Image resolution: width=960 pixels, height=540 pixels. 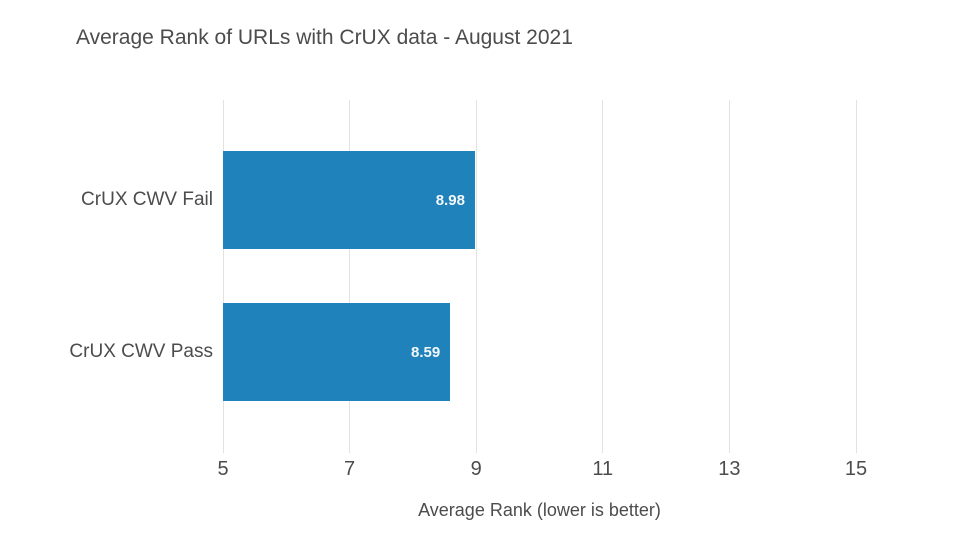 What do you see at coordinates (539, 510) in the screenshot?
I see `x-axis-label: Average Rank (lower is better)` at bounding box center [539, 510].